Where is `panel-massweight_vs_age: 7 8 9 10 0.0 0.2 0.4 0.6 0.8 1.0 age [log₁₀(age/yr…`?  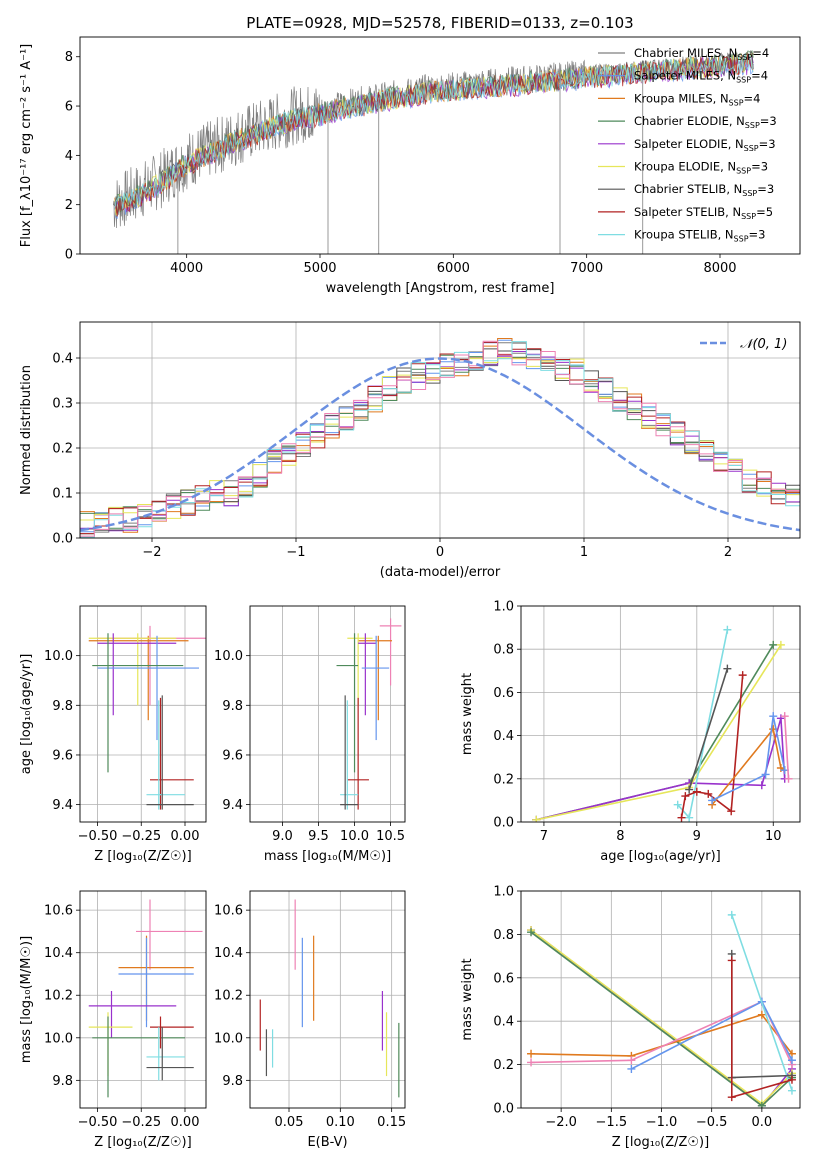 panel-massweight_vs_age: 7 8 9 10 0.0 0.2 0.4 0.6 0.8 1.0 age [log₁₀(age/yr… is located at coordinates (630, 732).